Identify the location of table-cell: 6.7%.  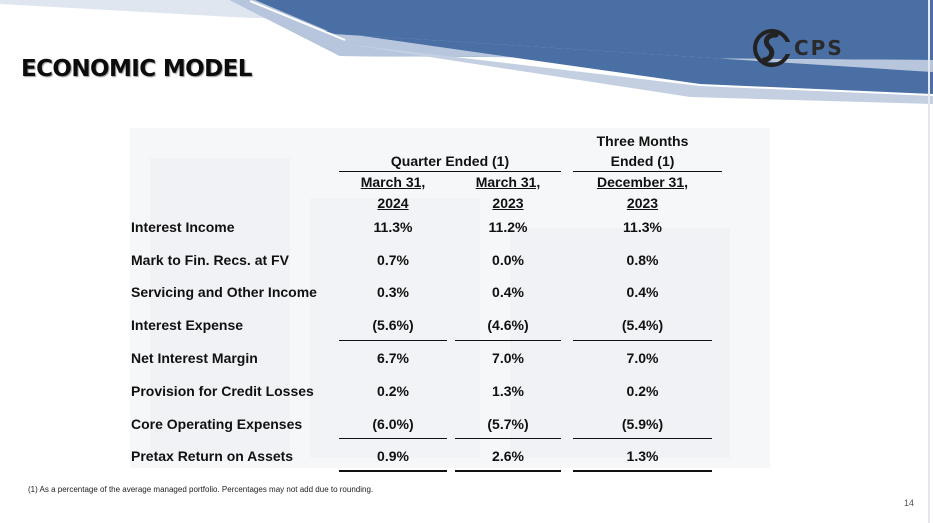
(393, 358).